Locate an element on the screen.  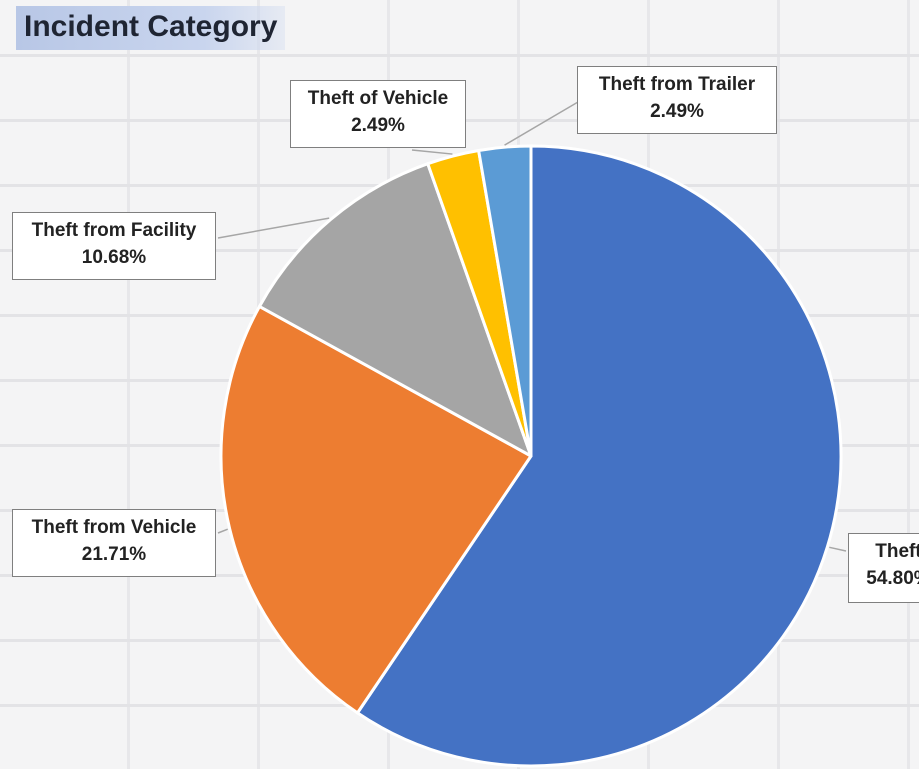
label-theft-from-trailer-name: Theft from Trailer is located at coordinates (677, 84).